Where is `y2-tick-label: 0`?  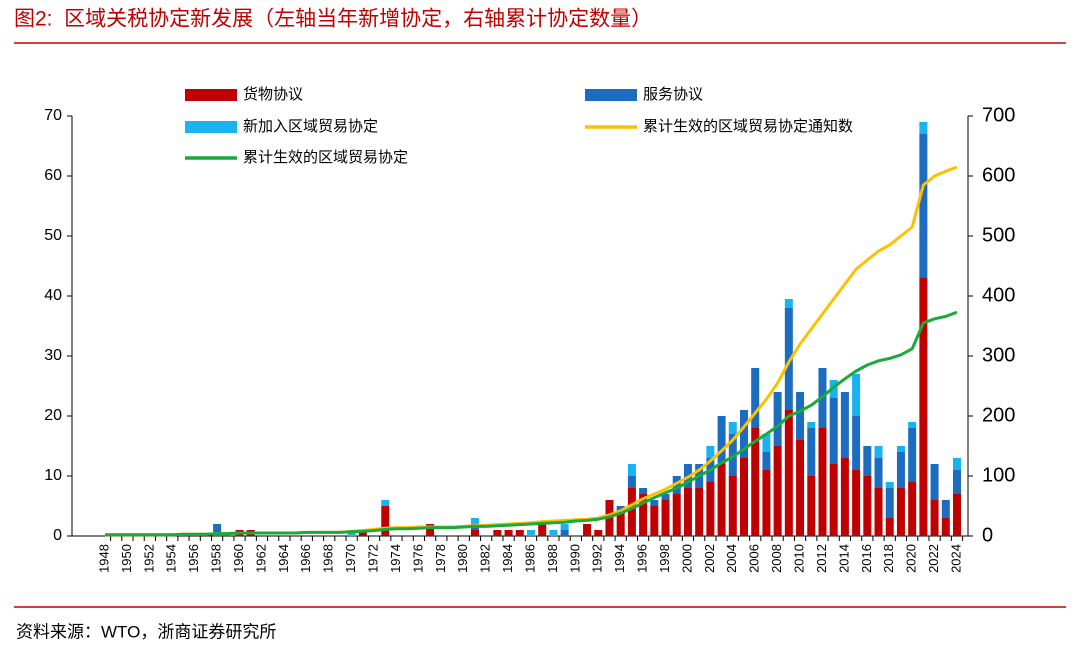 y2-tick-label: 0 is located at coordinates (987, 535).